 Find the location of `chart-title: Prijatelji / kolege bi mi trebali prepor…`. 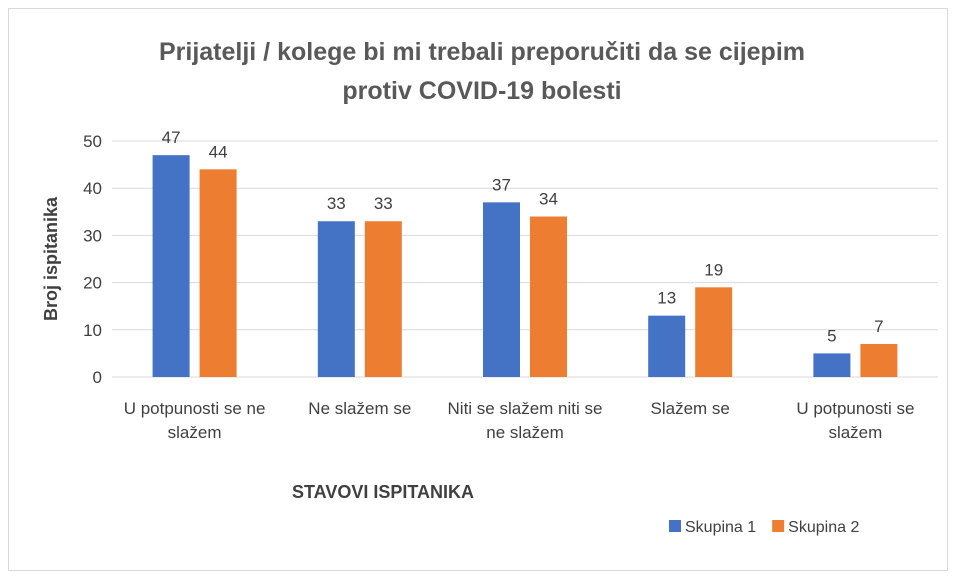

chart-title: Prijatelji / kolege bi mi trebali prepor… is located at coordinates (482, 52).